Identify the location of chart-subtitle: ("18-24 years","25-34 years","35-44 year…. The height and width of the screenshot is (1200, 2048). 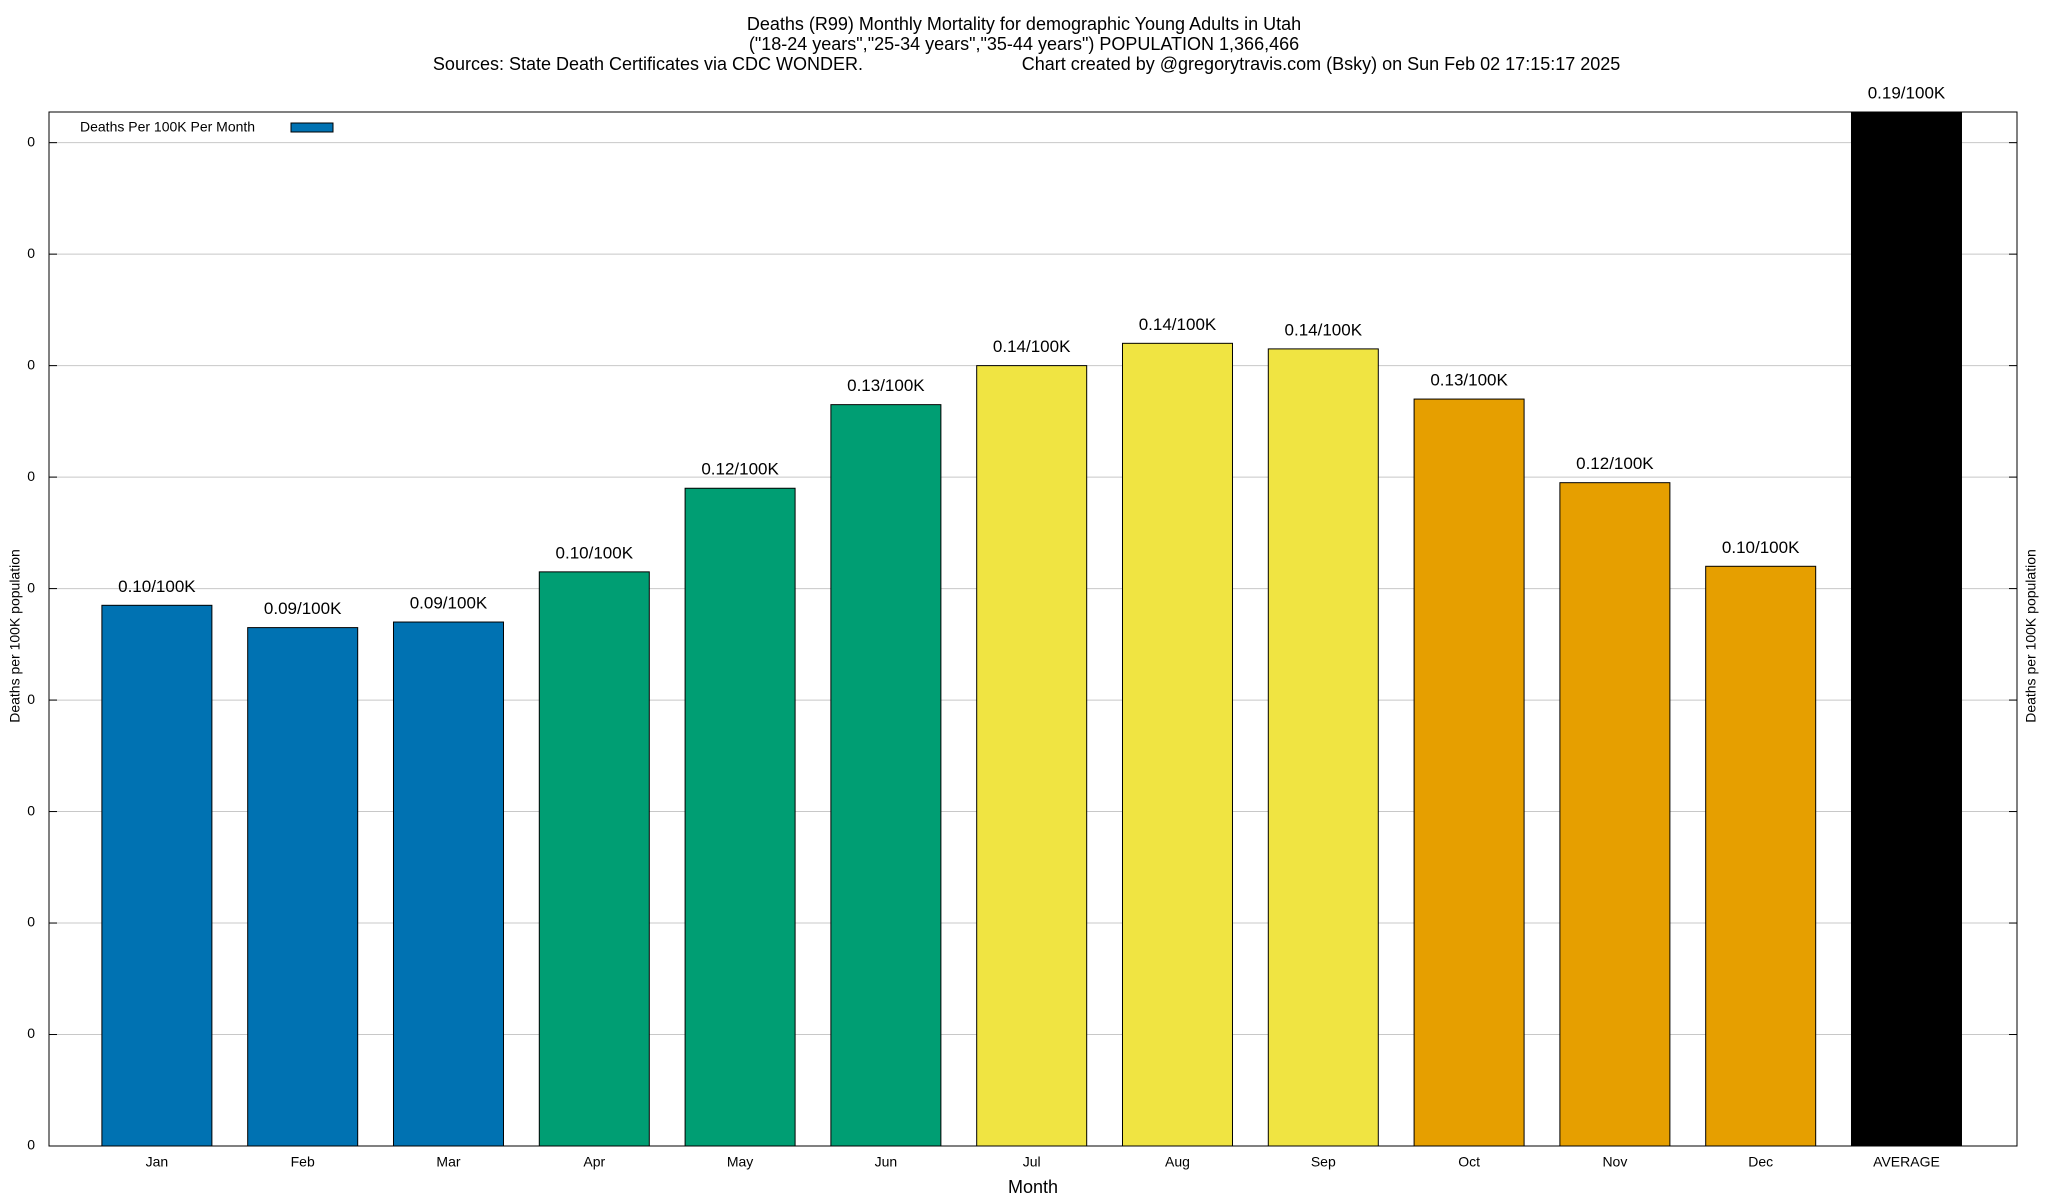
(1024, 44).